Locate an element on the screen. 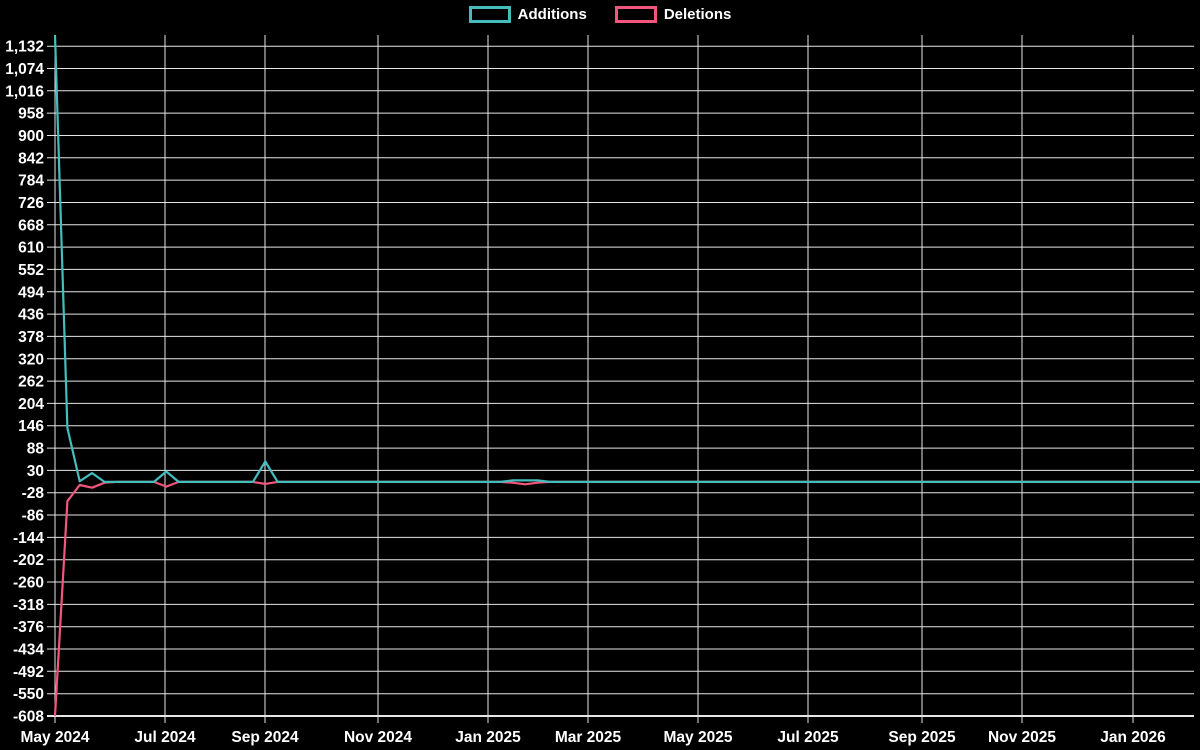  legend-label-additions: Additions is located at coordinates (552, 14).